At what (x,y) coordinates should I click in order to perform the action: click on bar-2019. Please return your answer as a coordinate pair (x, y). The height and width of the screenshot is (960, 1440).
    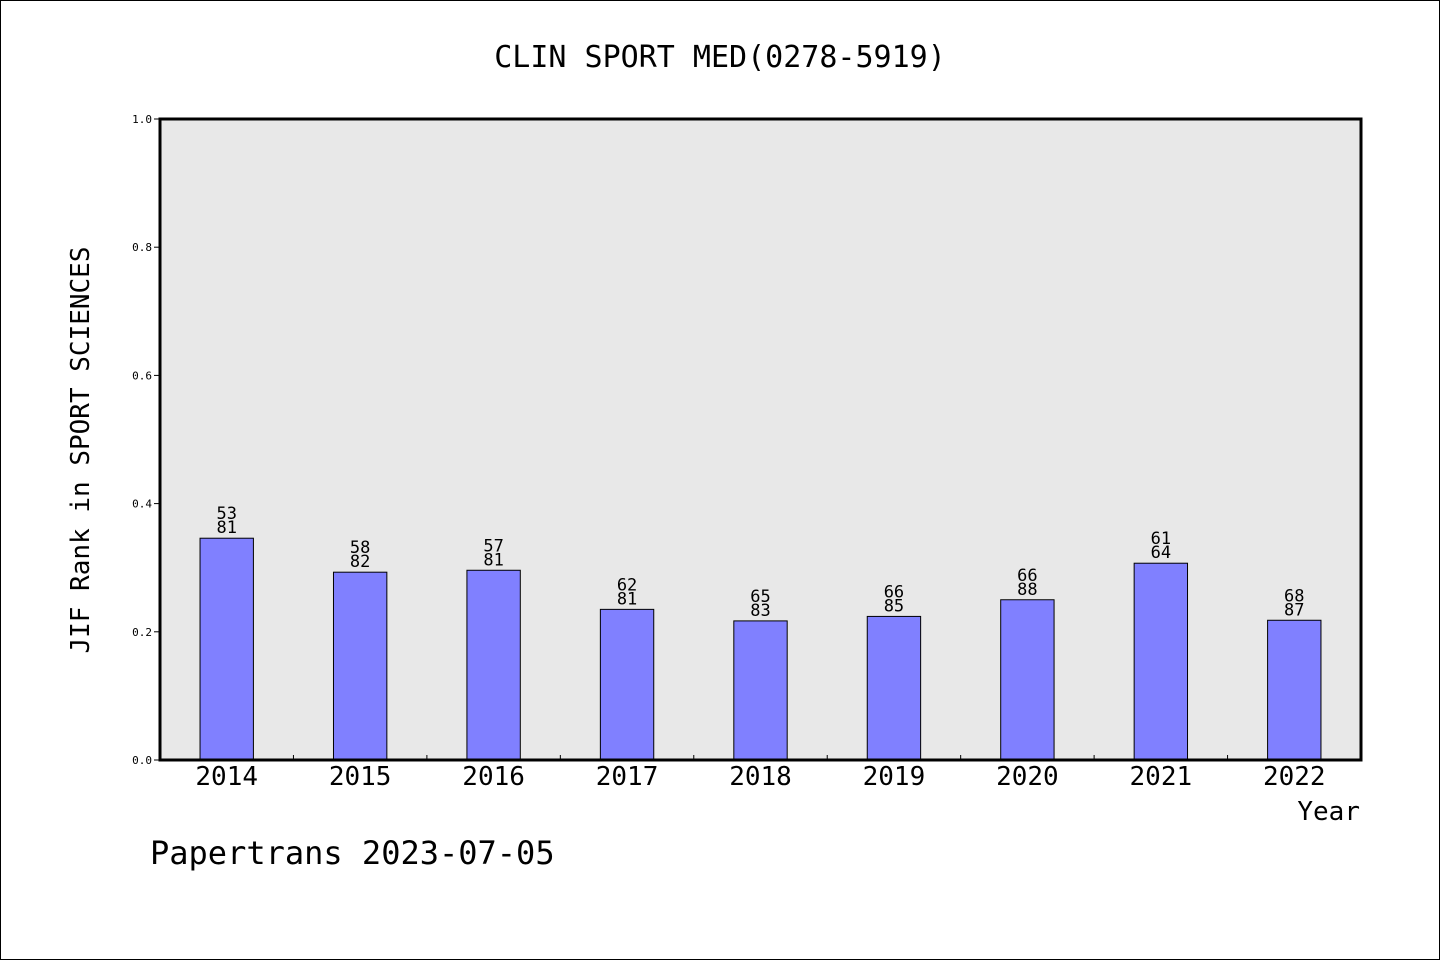
    Looking at the image, I should click on (894, 688).